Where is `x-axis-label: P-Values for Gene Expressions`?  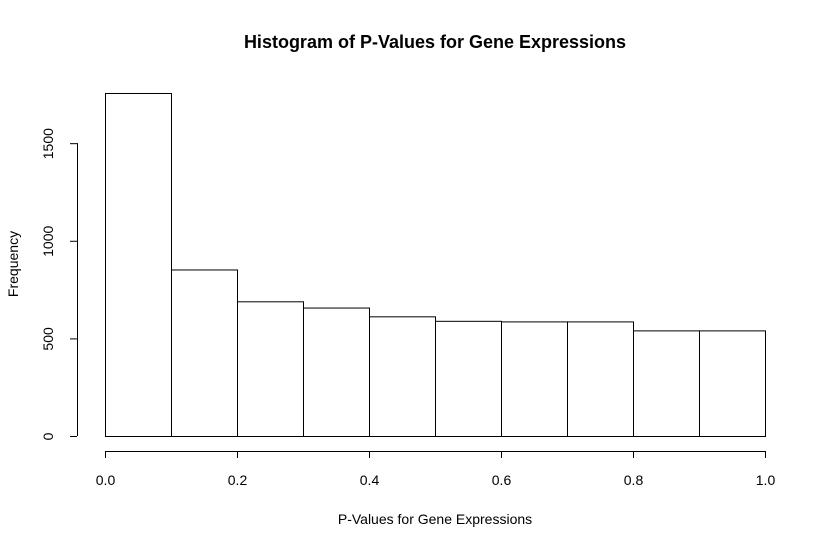 x-axis-label: P-Values for Gene Expressions is located at coordinates (435, 519).